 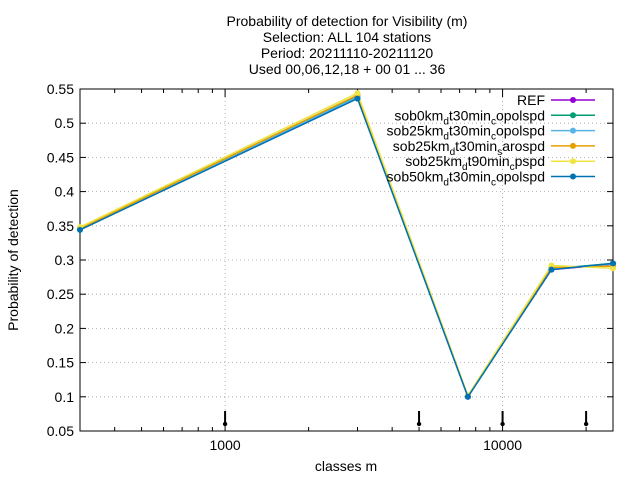 What do you see at coordinates (466, 133) in the screenshot?
I see `legend-label-sob25km-dt30min-copolspd: sob25kmdt30mincopolspd` at bounding box center [466, 133].